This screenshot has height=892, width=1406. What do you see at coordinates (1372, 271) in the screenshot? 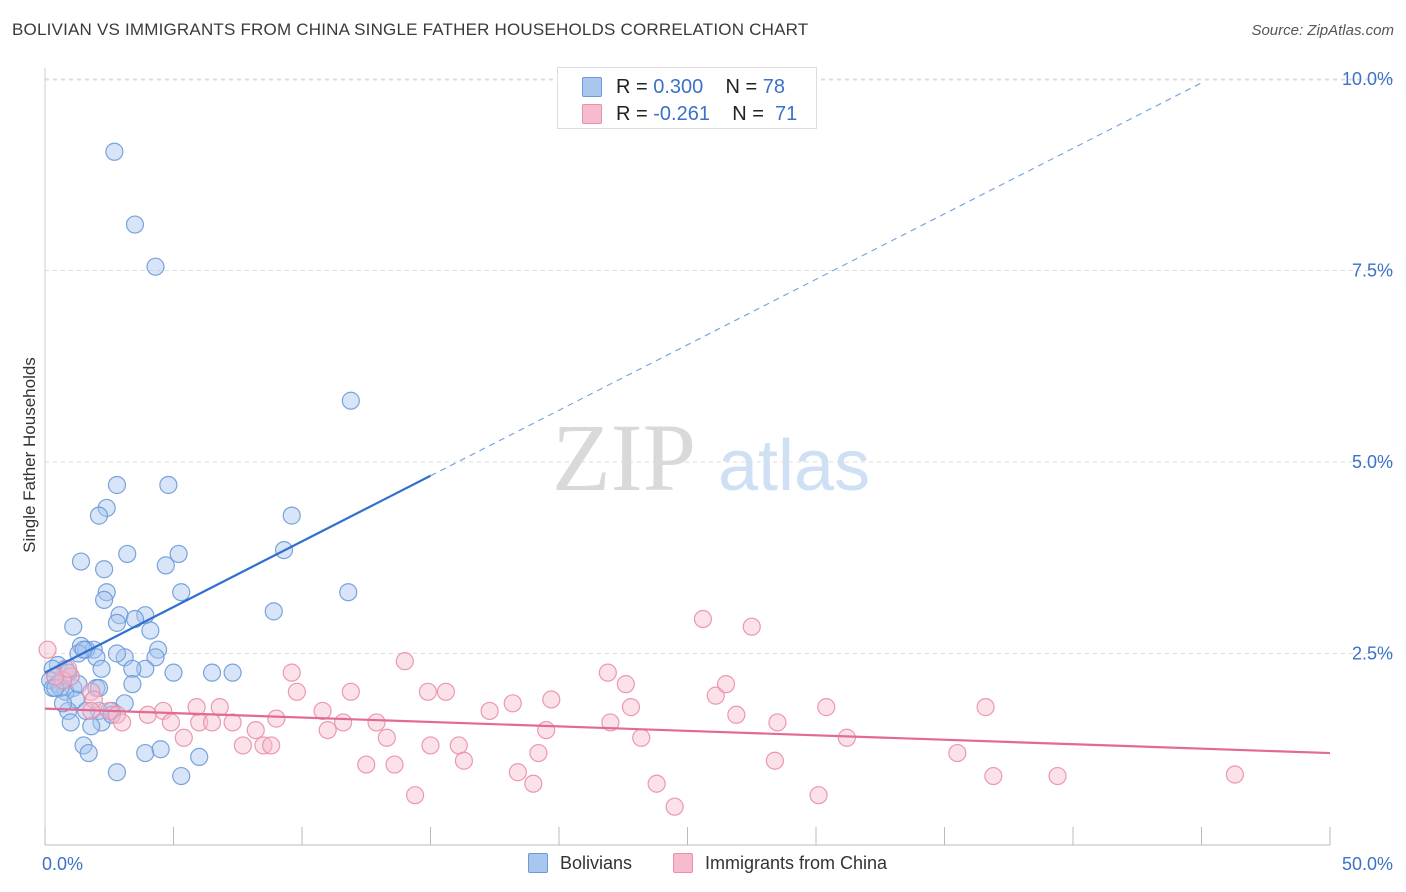
I see `y-tick-label: 7.5%` at bounding box center [1372, 271].